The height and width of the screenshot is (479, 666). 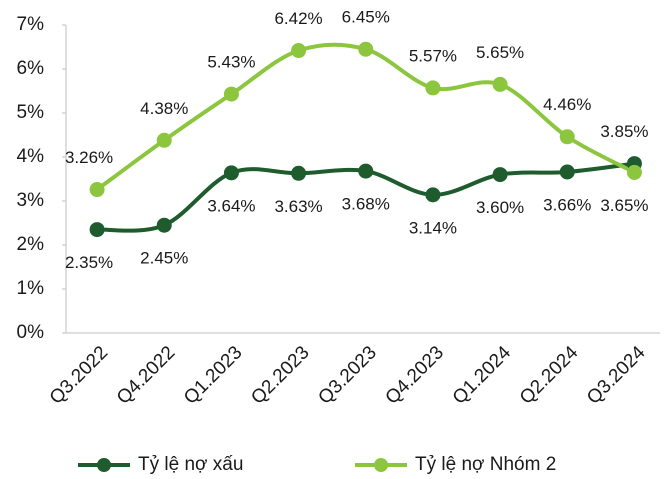 I want to click on y-tick-label: 1%, so click(x=31, y=288).